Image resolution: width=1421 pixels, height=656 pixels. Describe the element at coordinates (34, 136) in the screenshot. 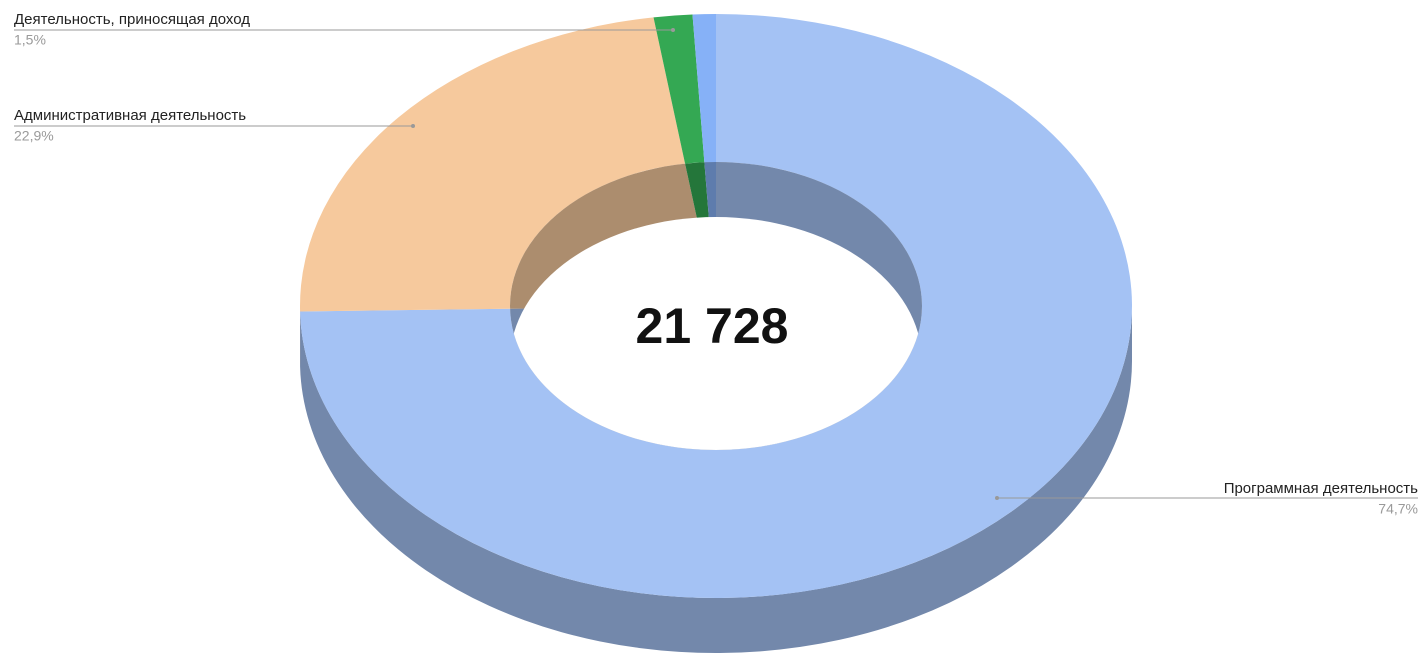

I see `slice-value: 22,9%` at that location.